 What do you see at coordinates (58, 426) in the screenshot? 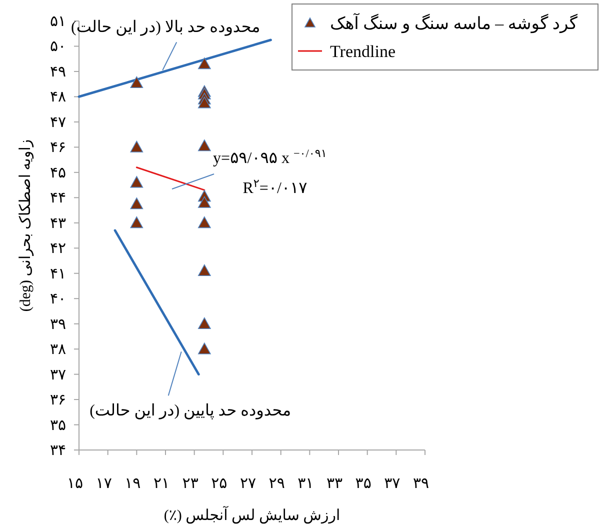
I see `y-tick-label: ۳۵` at bounding box center [58, 426].